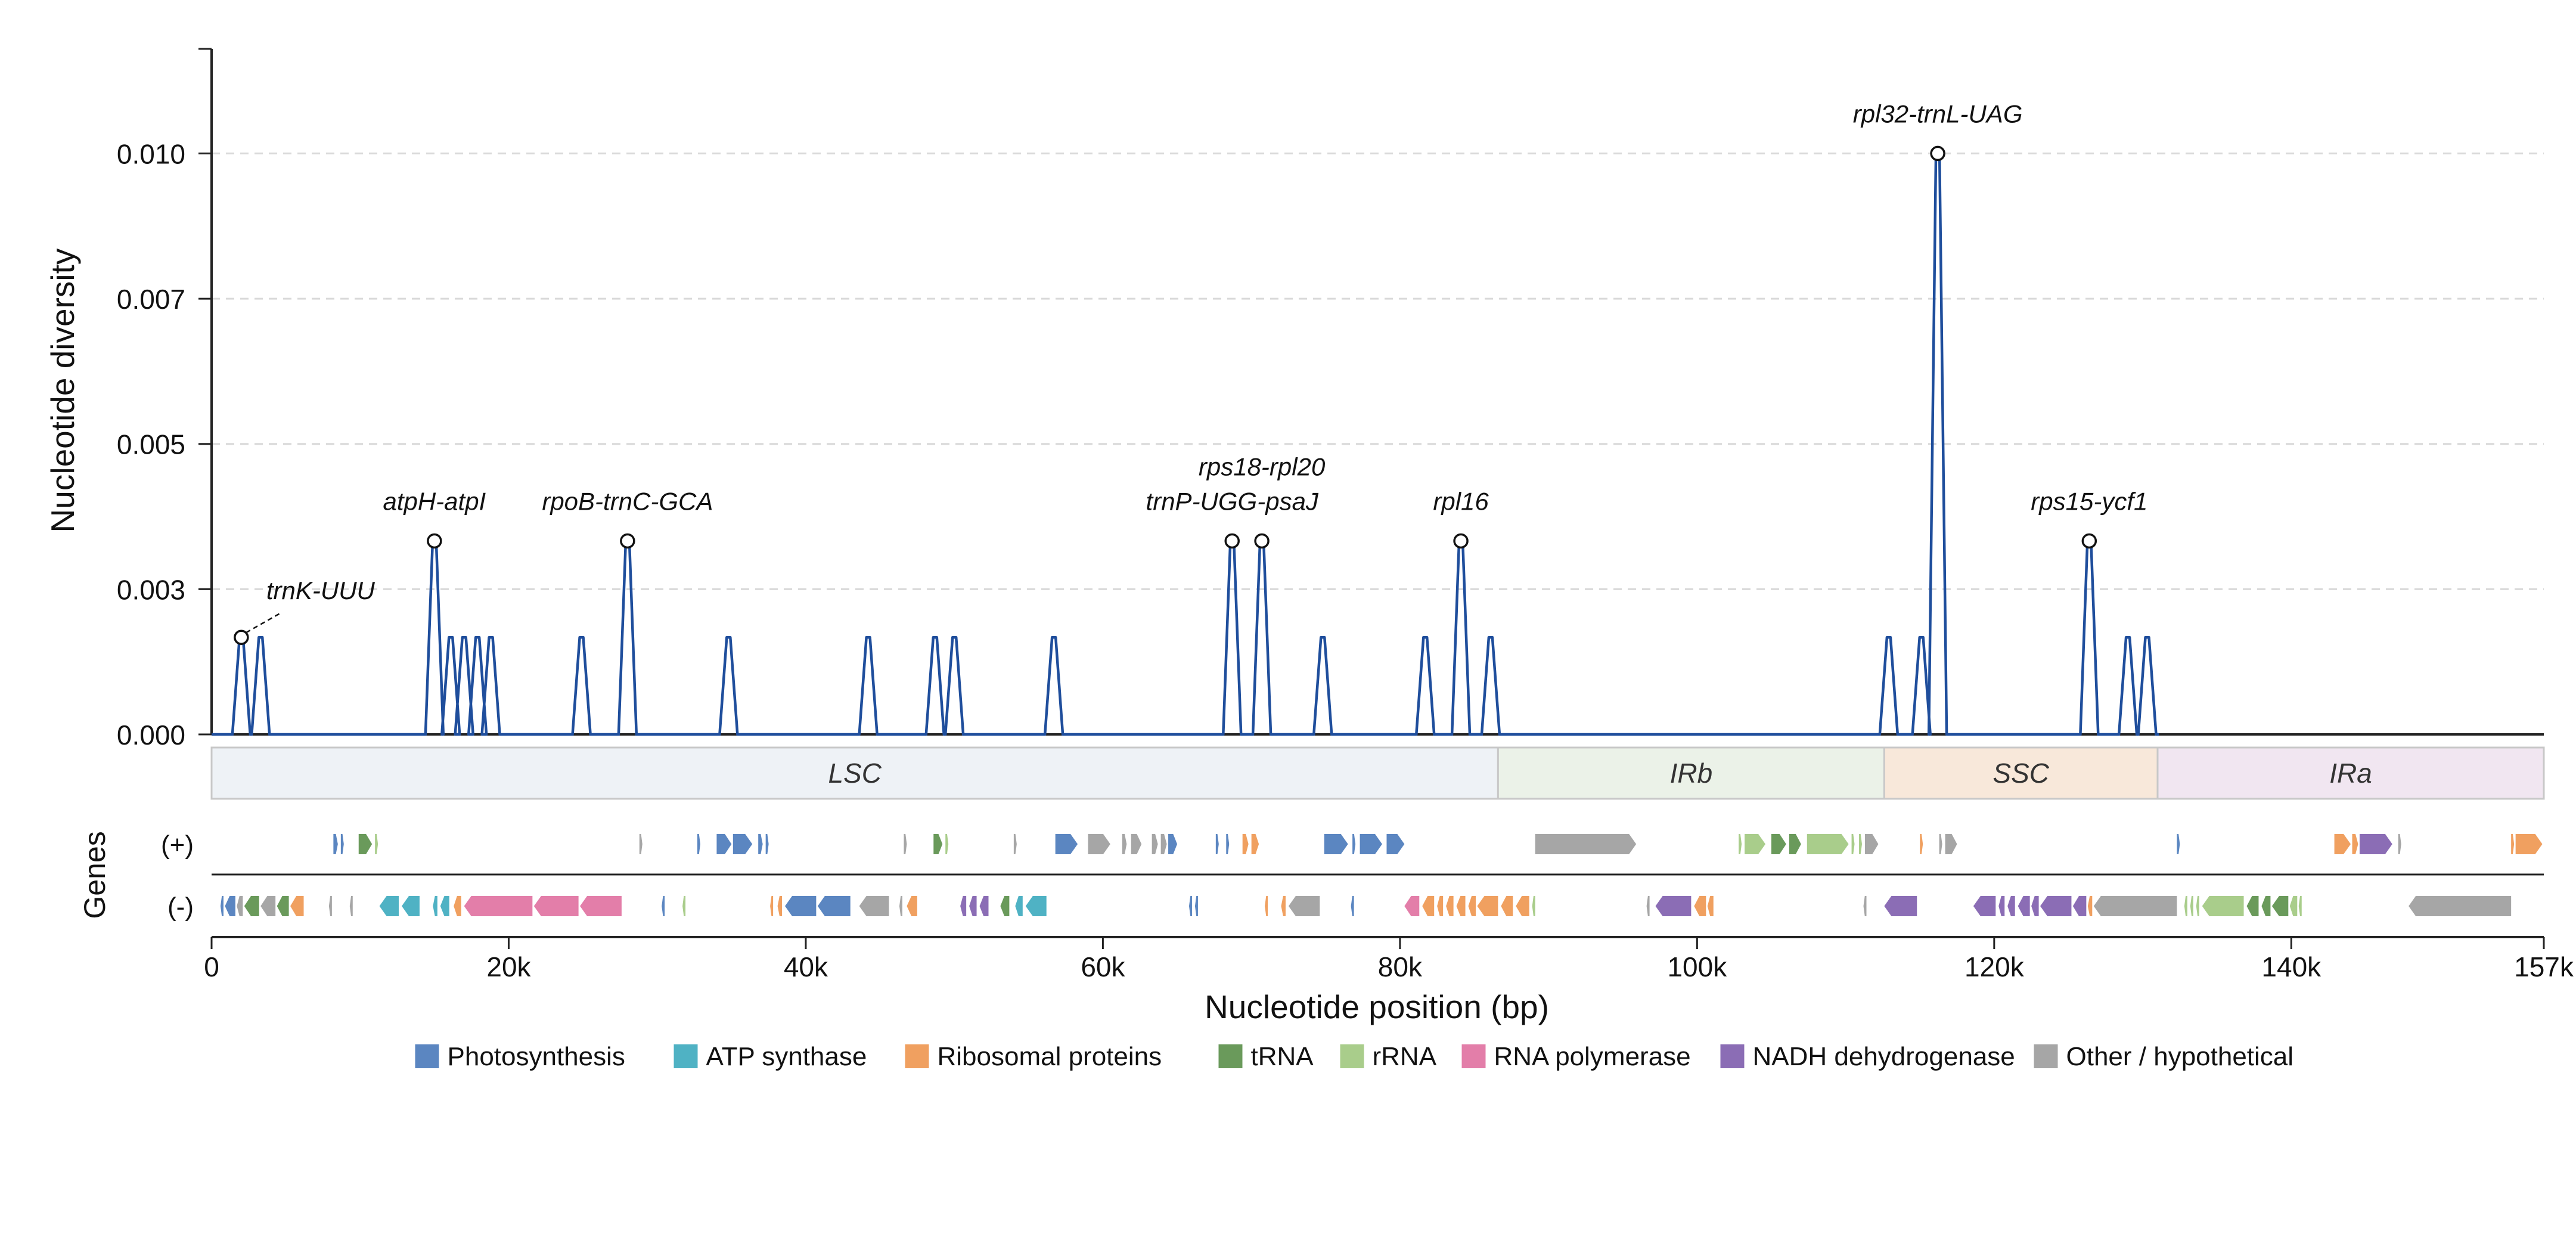 This screenshot has height=1256, width=2576. Describe the element at coordinates (151, 736) in the screenshot. I see `y-tick-label: 0.000` at that location.